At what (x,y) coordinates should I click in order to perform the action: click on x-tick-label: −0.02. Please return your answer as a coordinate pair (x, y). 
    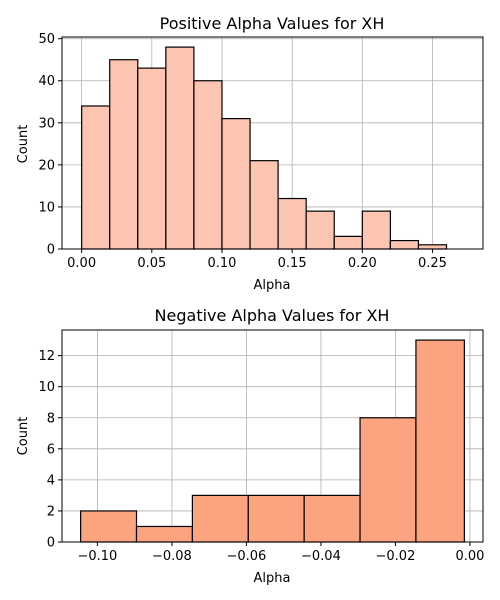
    Looking at the image, I should click on (396, 556).